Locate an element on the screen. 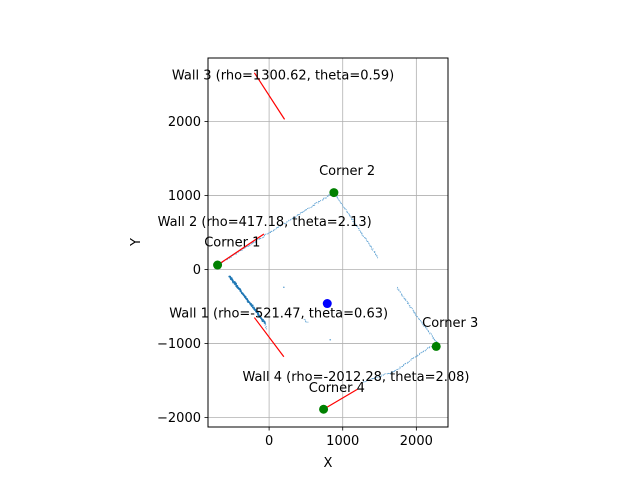 The image size is (640, 480). corner-marker is located at coordinates (324, 409).